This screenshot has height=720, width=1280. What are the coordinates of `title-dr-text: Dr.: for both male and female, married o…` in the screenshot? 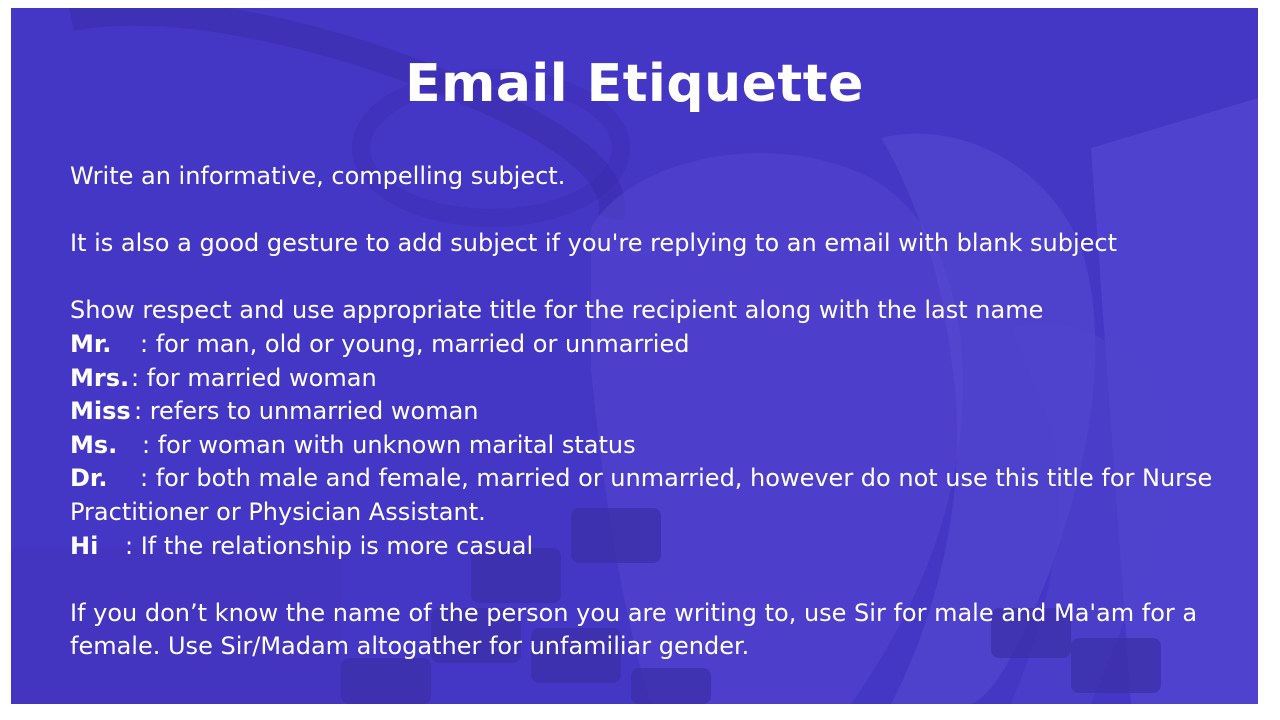 It's located at (645, 495).